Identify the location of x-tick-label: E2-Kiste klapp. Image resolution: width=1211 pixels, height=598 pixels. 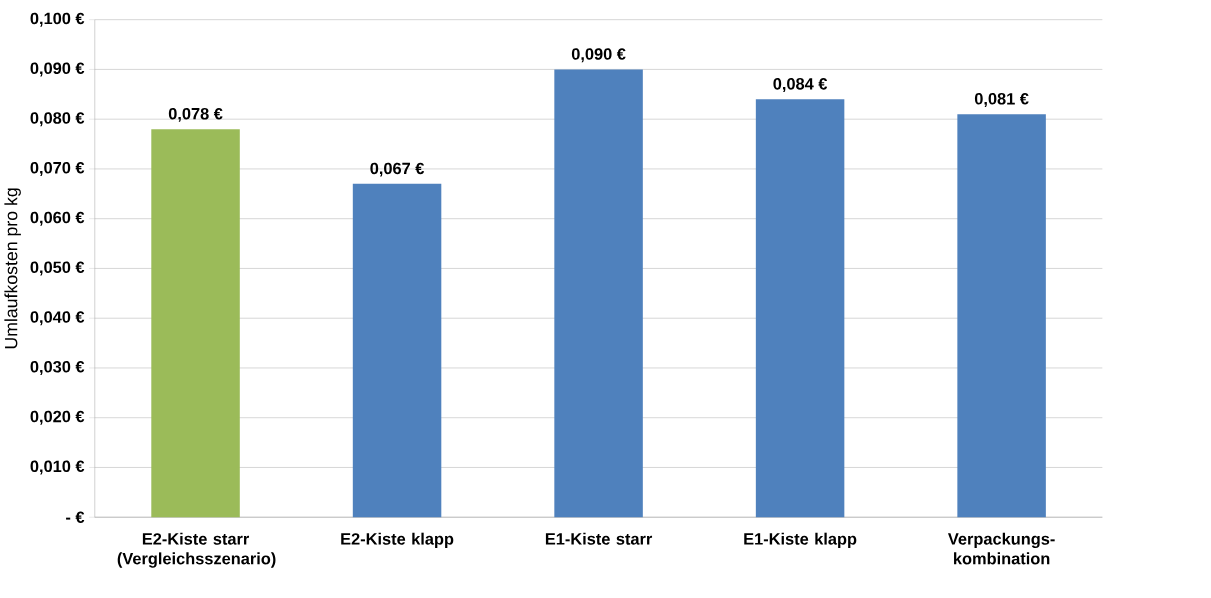
(397, 540).